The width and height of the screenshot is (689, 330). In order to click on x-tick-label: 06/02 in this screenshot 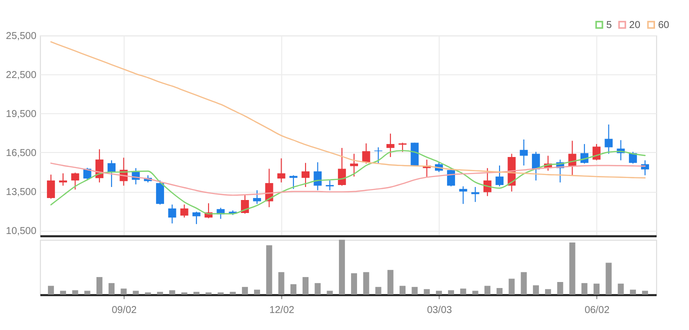, I will do `click(597, 310)`.